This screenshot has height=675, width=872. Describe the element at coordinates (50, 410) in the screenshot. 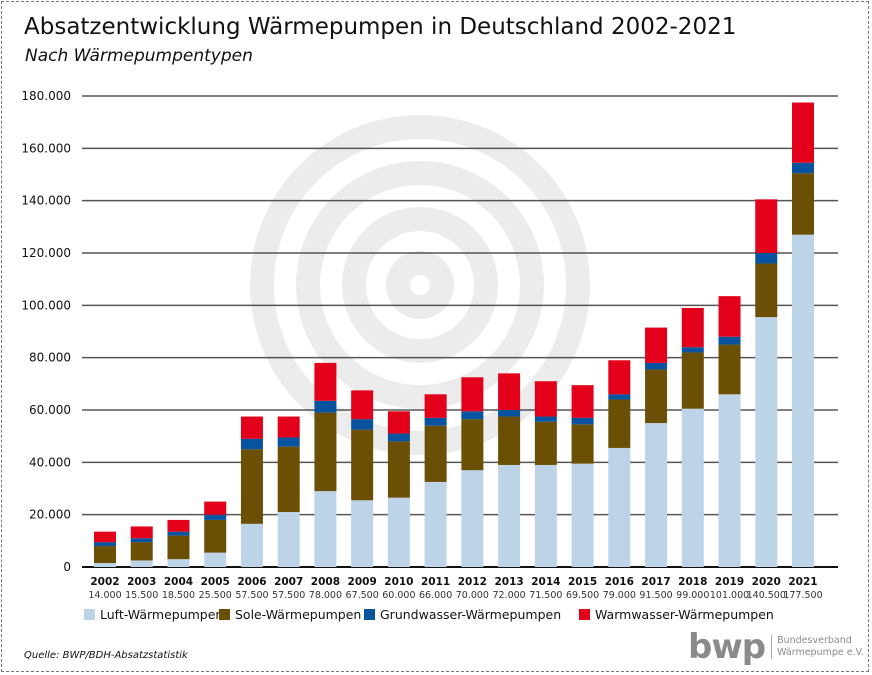

I see `y-tick-label: 60.000` at that location.